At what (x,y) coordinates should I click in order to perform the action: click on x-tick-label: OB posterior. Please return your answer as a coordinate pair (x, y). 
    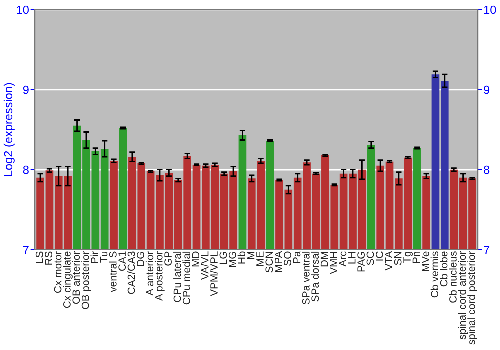
    Looking at the image, I should click on (87, 280).